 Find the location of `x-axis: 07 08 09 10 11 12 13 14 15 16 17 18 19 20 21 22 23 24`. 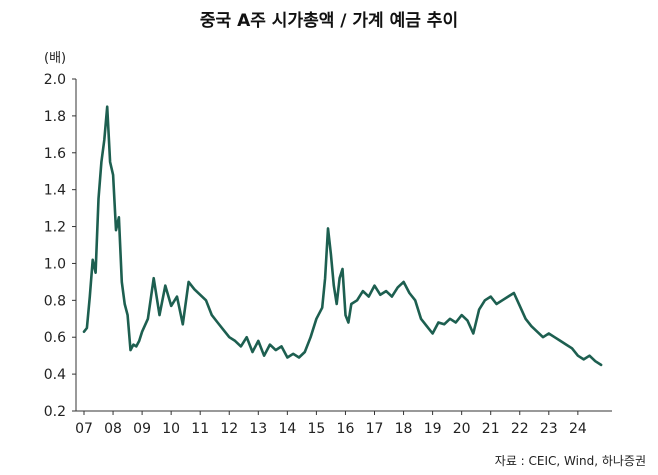

x-axis: 07 08 09 10 11 12 13 14 15 16 17 18 19 20 21 22 23 24 is located at coordinates (343, 423).